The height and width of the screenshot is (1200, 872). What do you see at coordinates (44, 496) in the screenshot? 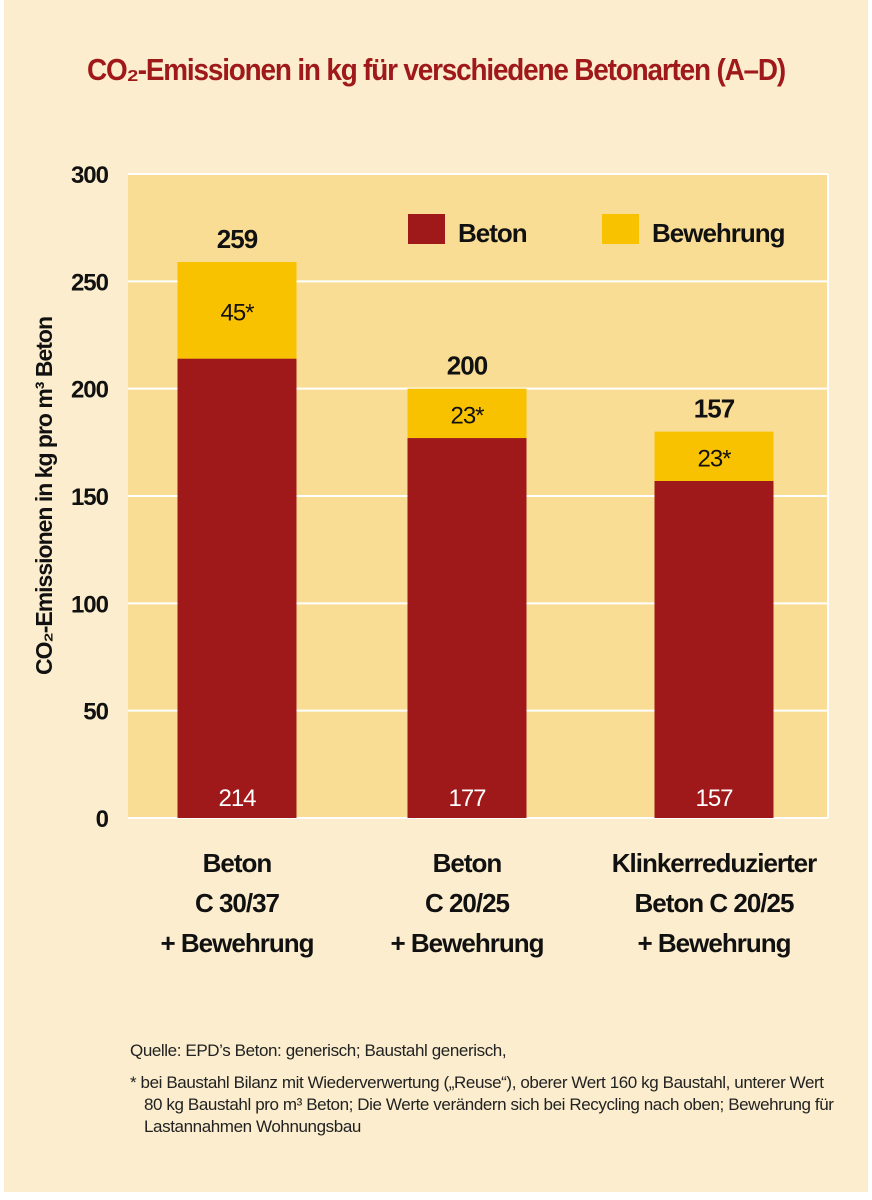
I see `y-axis-label: CO₂-Emissionen in kg pro m³ Beton` at bounding box center [44, 496].